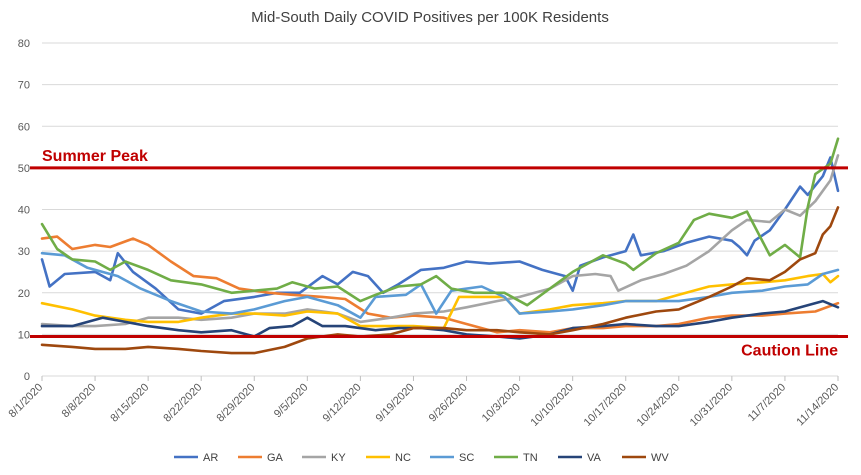  What do you see at coordinates (658, 404) in the screenshot?
I see `x-tick-label: 10/24/2020` at bounding box center [658, 404].